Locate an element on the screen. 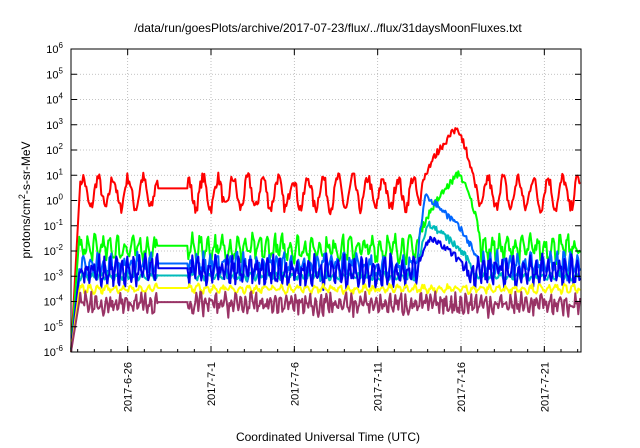 The width and height of the screenshot is (640, 448). y-tick-label-exp: 3 is located at coordinates (61, 121).